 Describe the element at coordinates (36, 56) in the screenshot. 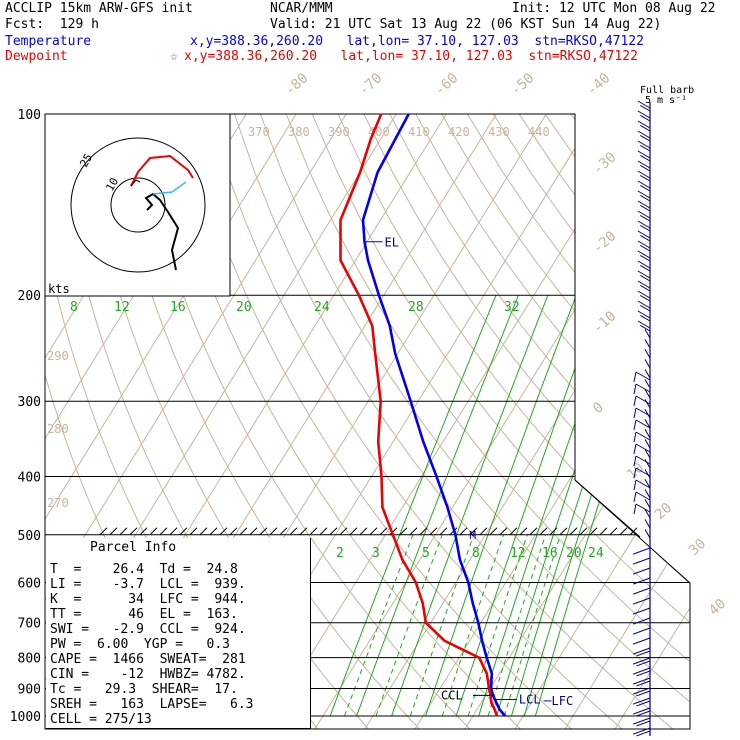

I see `dewpoint-legend: Dewpoint` at that location.